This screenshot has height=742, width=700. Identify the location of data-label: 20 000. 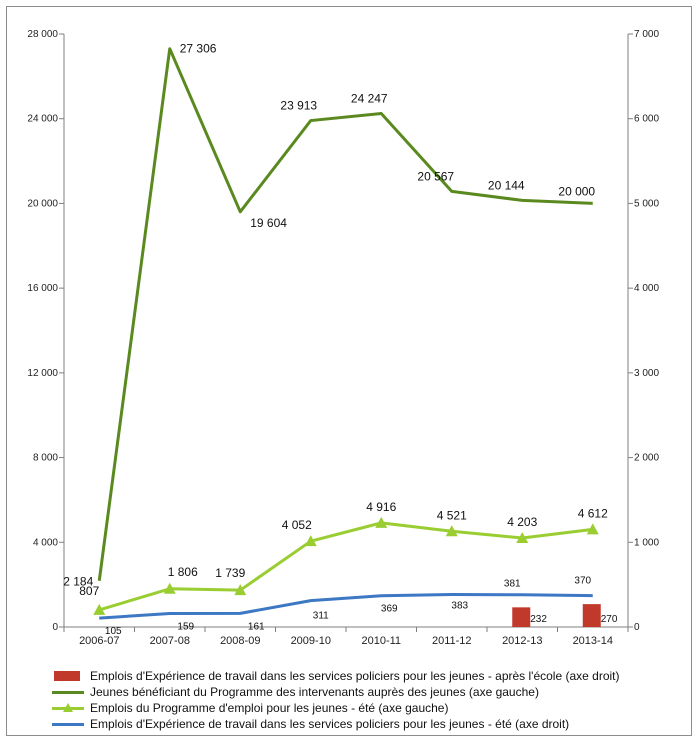
(576, 191).